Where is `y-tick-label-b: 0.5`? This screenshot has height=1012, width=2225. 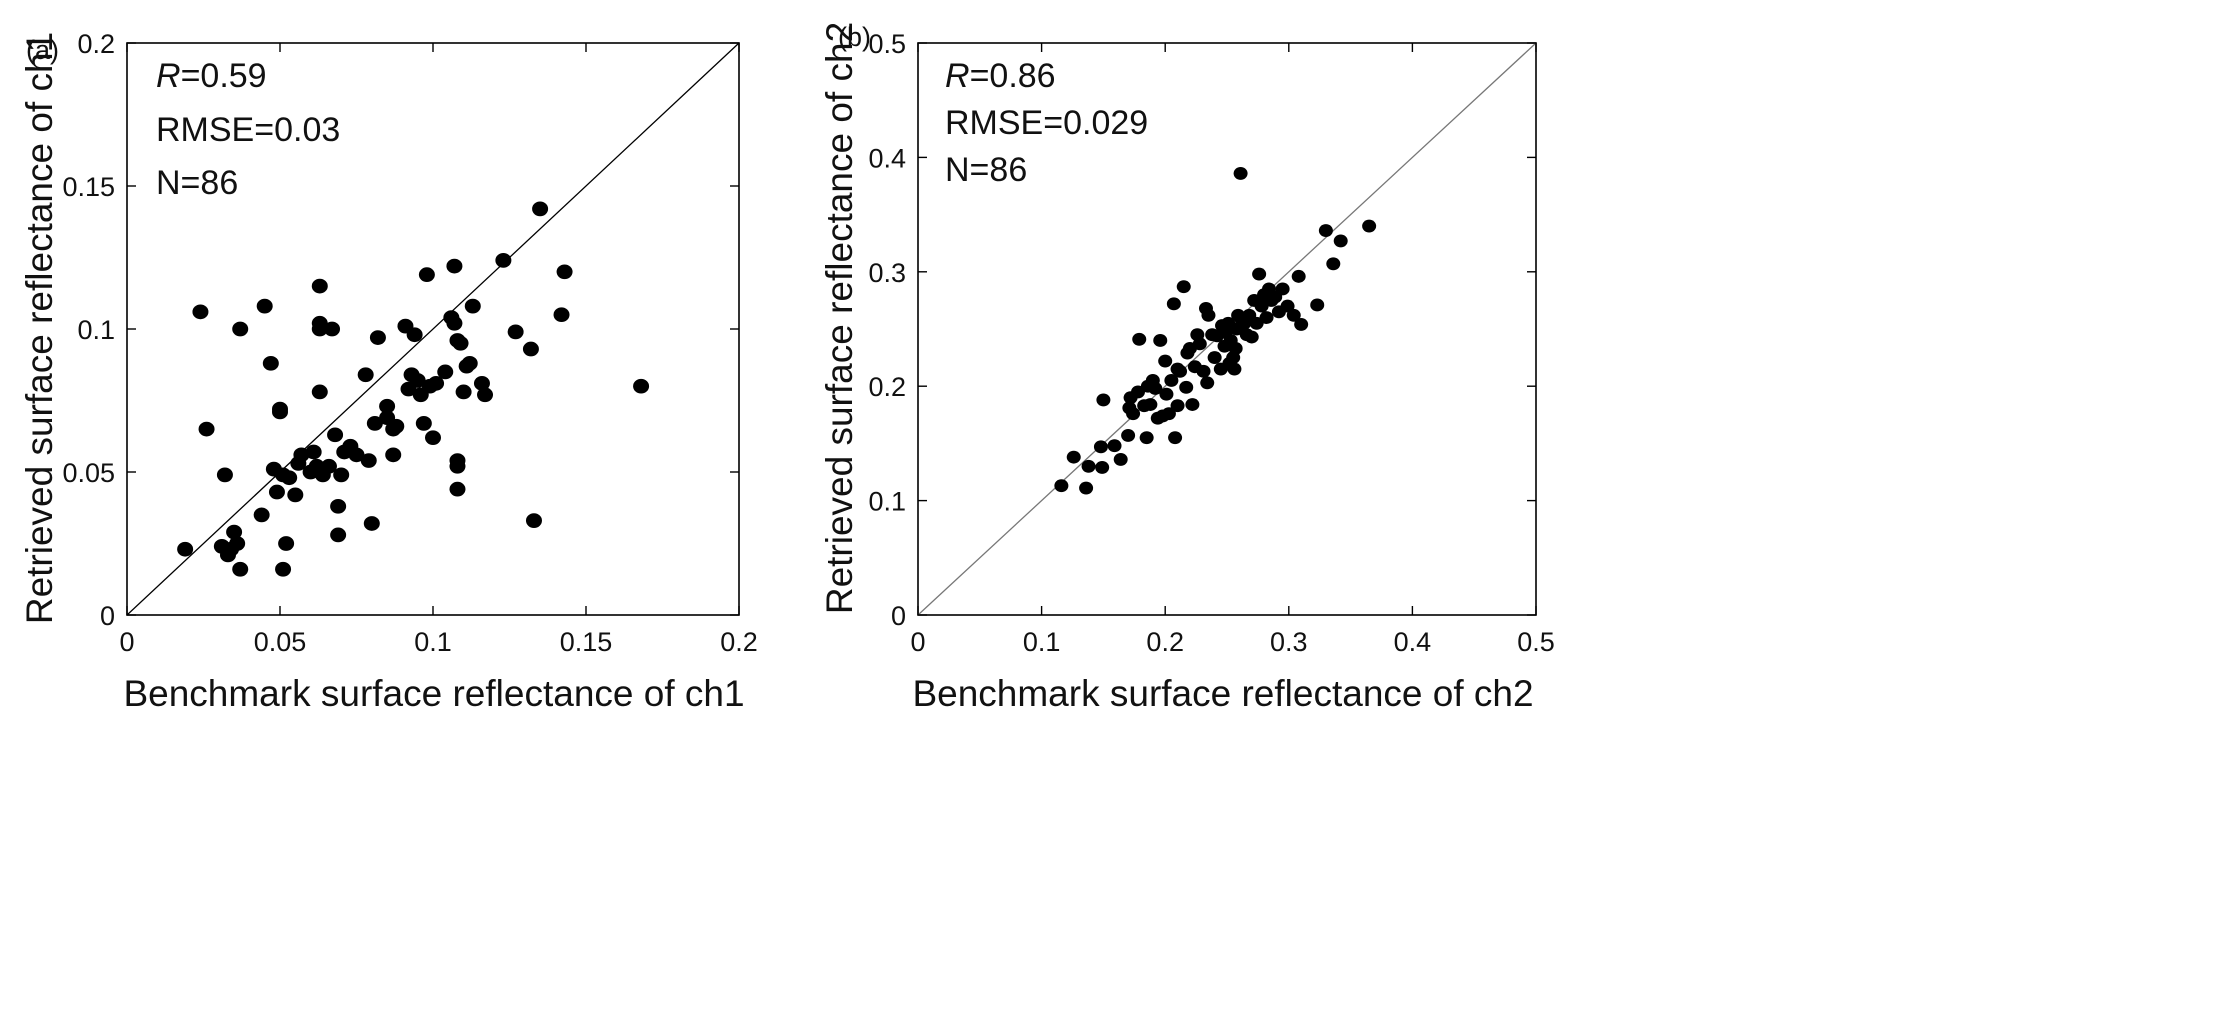
y-tick-label-b: 0.5 is located at coordinates (887, 44).